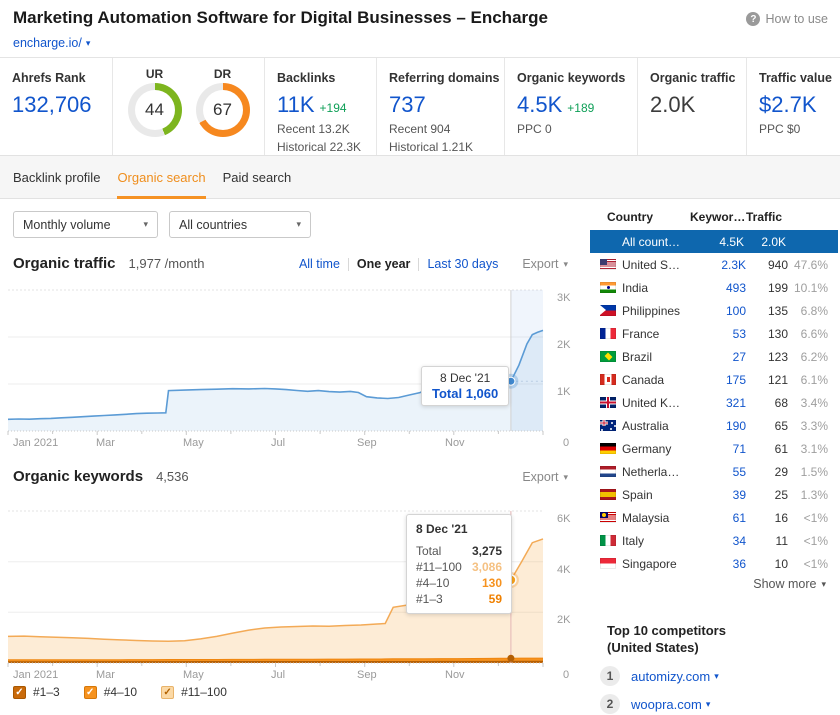 The image size is (840, 715). What do you see at coordinates (608, 471) in the screenshot?
I see `flag-nl-icon` at bounding box center [608, 471].